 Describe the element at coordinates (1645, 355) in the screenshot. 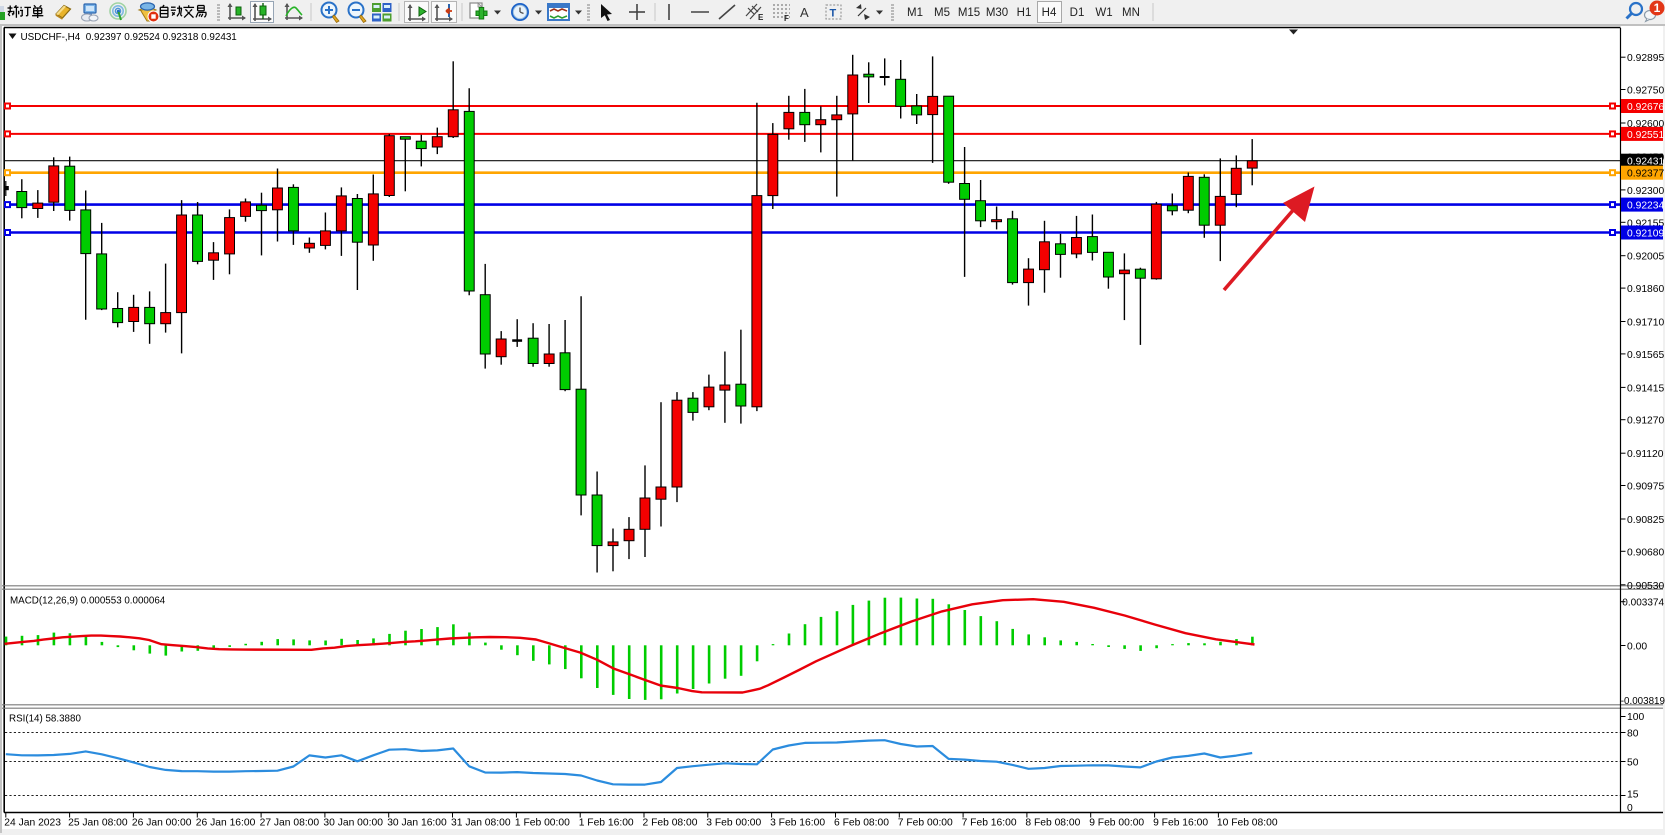

I see `svg-text: 0.91565` at that location.